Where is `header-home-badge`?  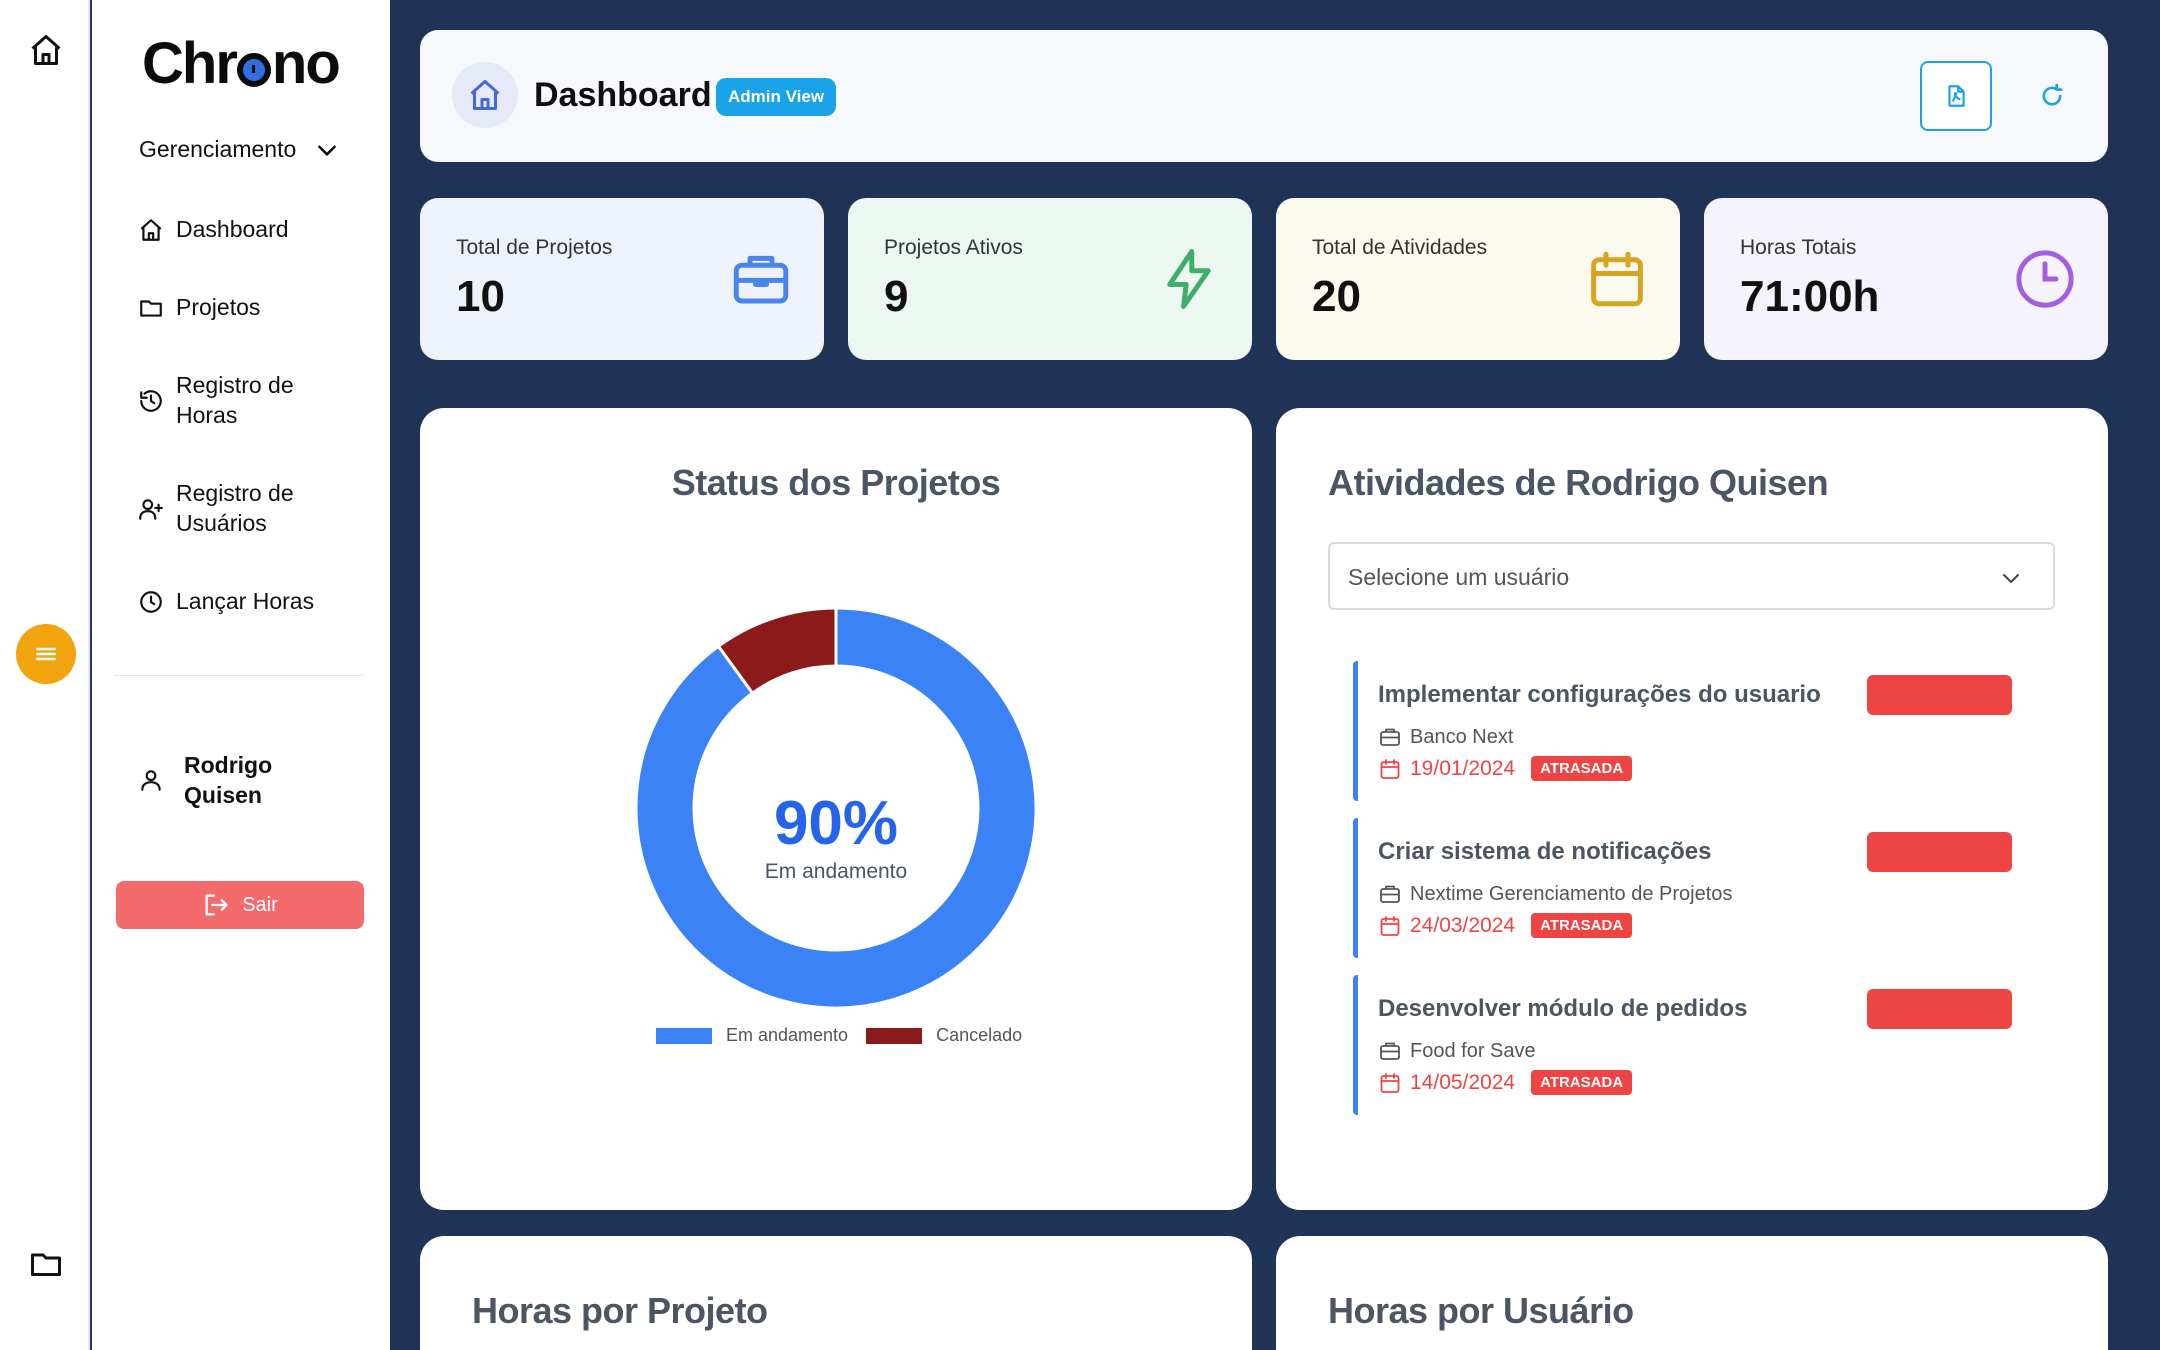
header-home-badge is located at coordinates (485, 95).